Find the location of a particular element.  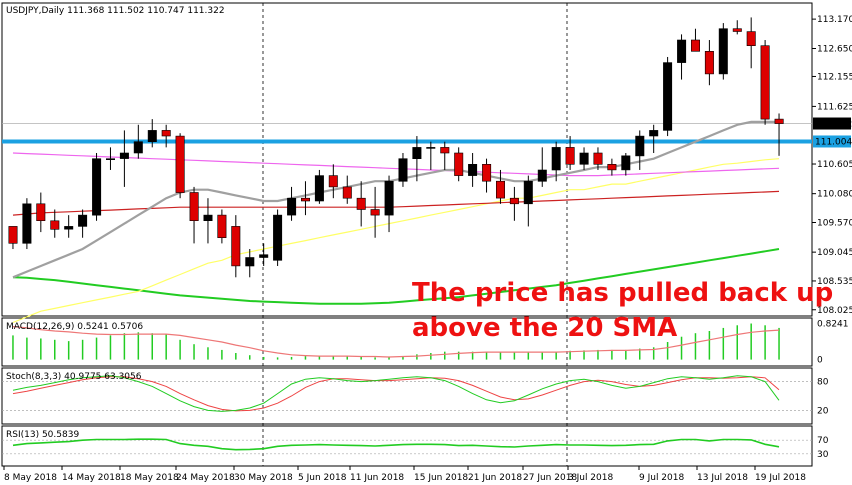

stoch-title: Stoch(8,3,3) 40.9775 63.3056 is located at coordinates (74, 377).